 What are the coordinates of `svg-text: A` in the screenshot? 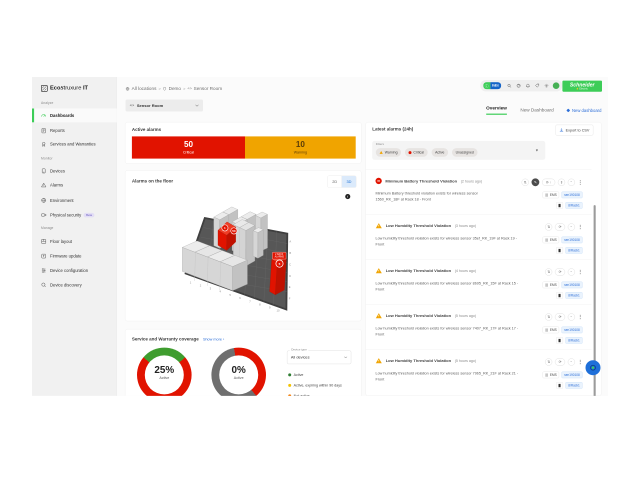 It's located at (290, 242).